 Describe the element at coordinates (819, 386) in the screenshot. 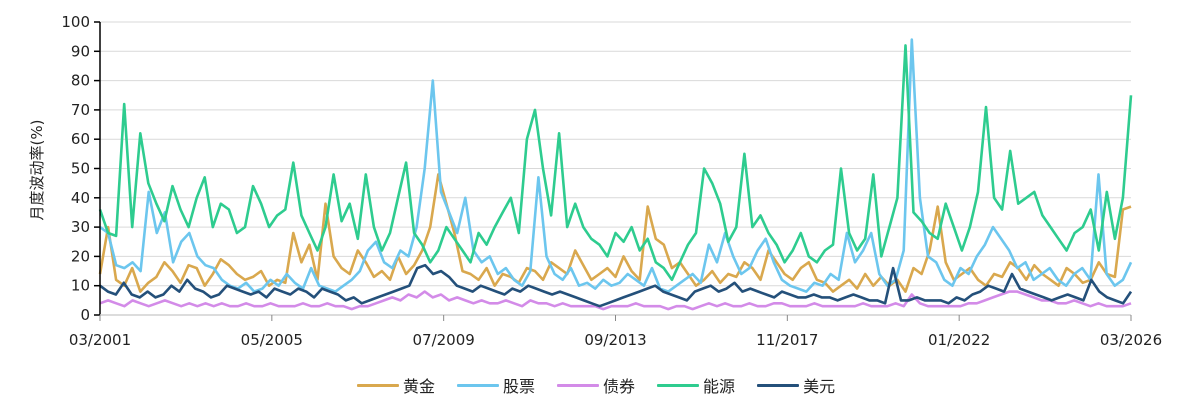

I see `legend-label: 美元` at that location.